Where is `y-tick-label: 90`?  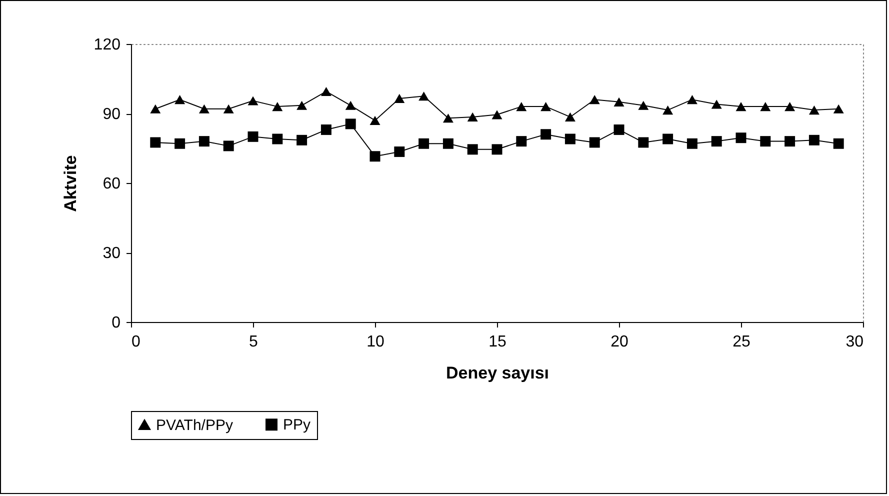
y-tick-label: 90 is located at coordinates (111, 114).